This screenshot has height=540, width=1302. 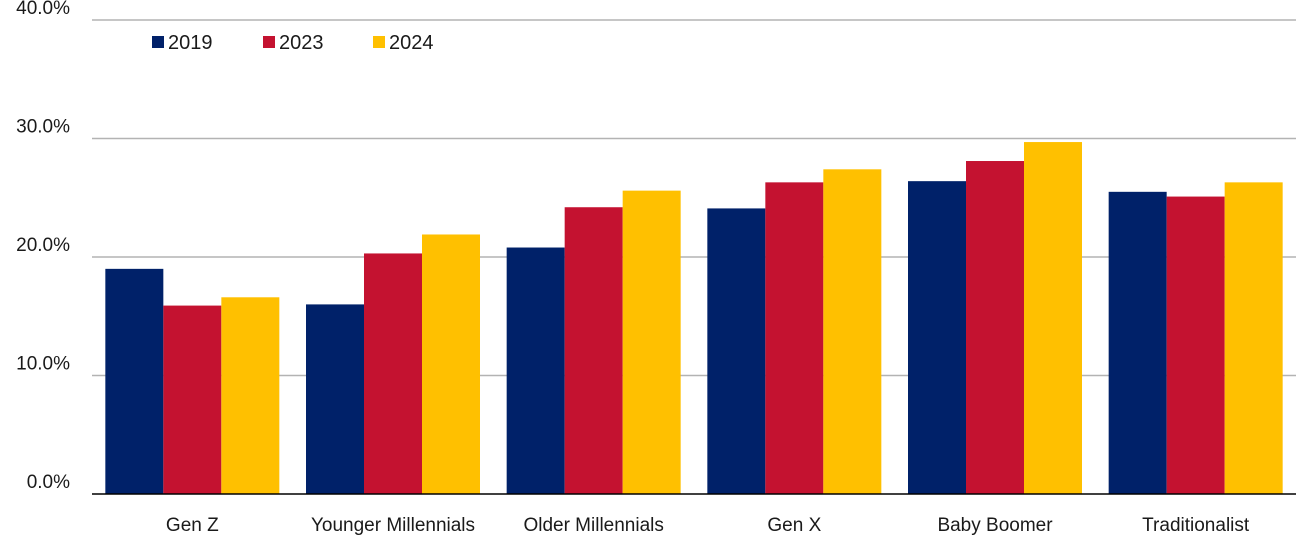 I want to click on legend-label-2019: 2019, so click(x=190, y=43).